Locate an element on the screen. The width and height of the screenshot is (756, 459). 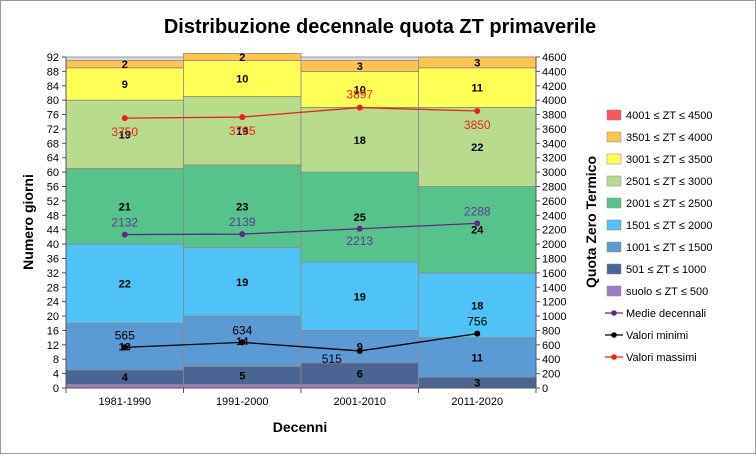
y2-tick-label: 3400 is located at coordinates (554, 144).